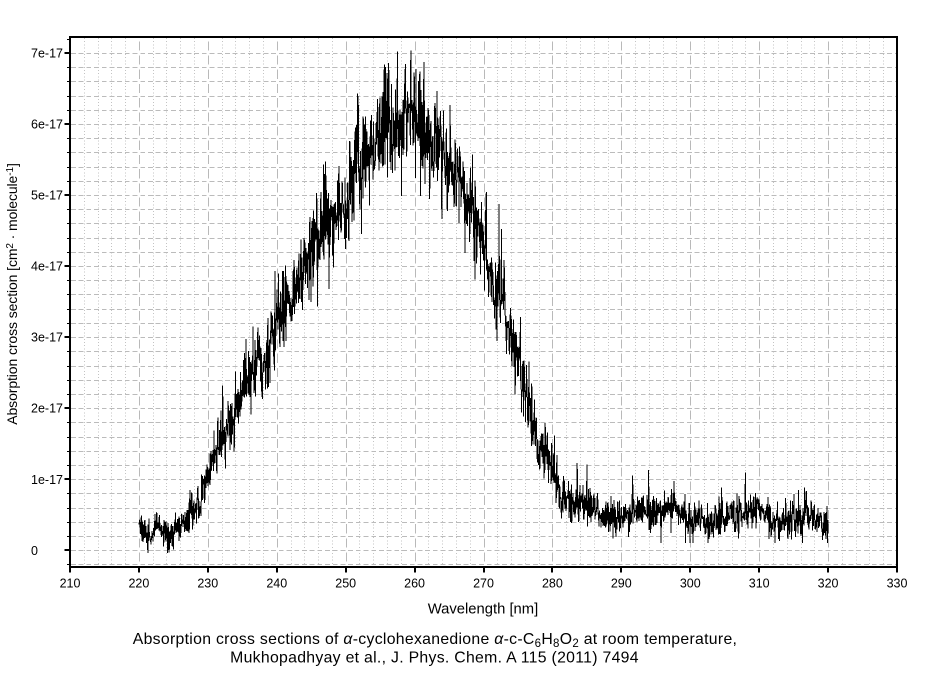  What do you see at coordinates (47, 54) in the screenshot?
I see `svg-text: 7e-17` at bounding box center [47, 54].